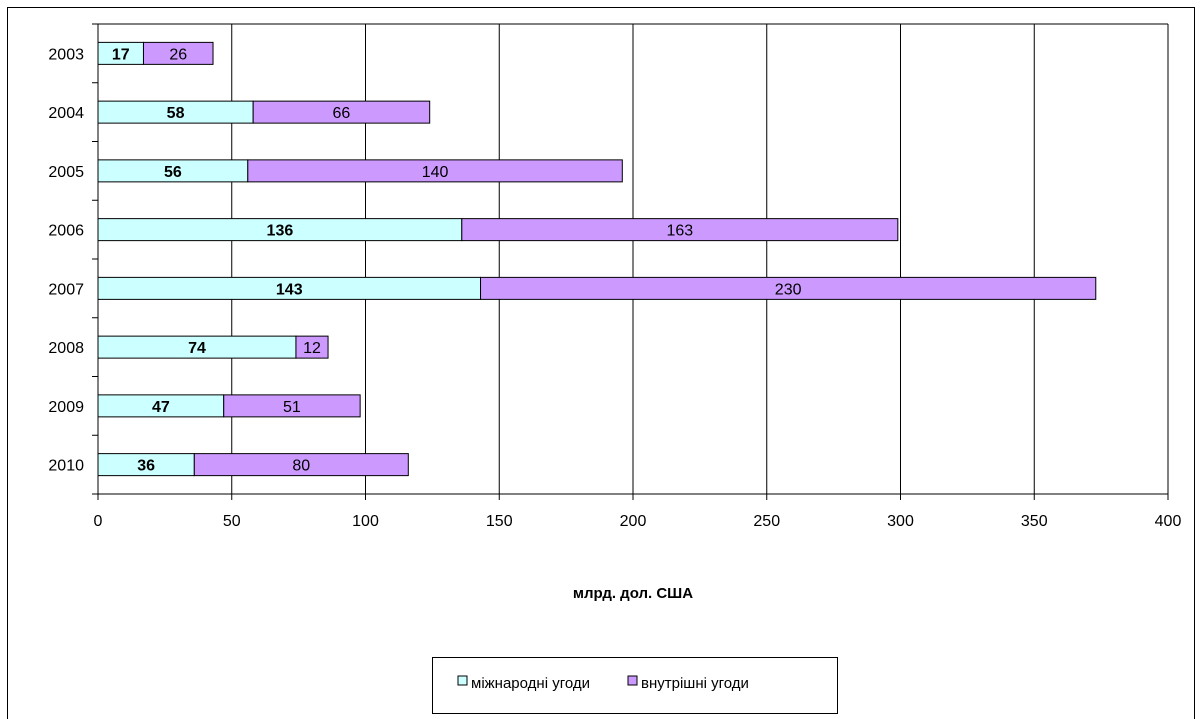  I want to click on data-label: 230, so click(788, 289).